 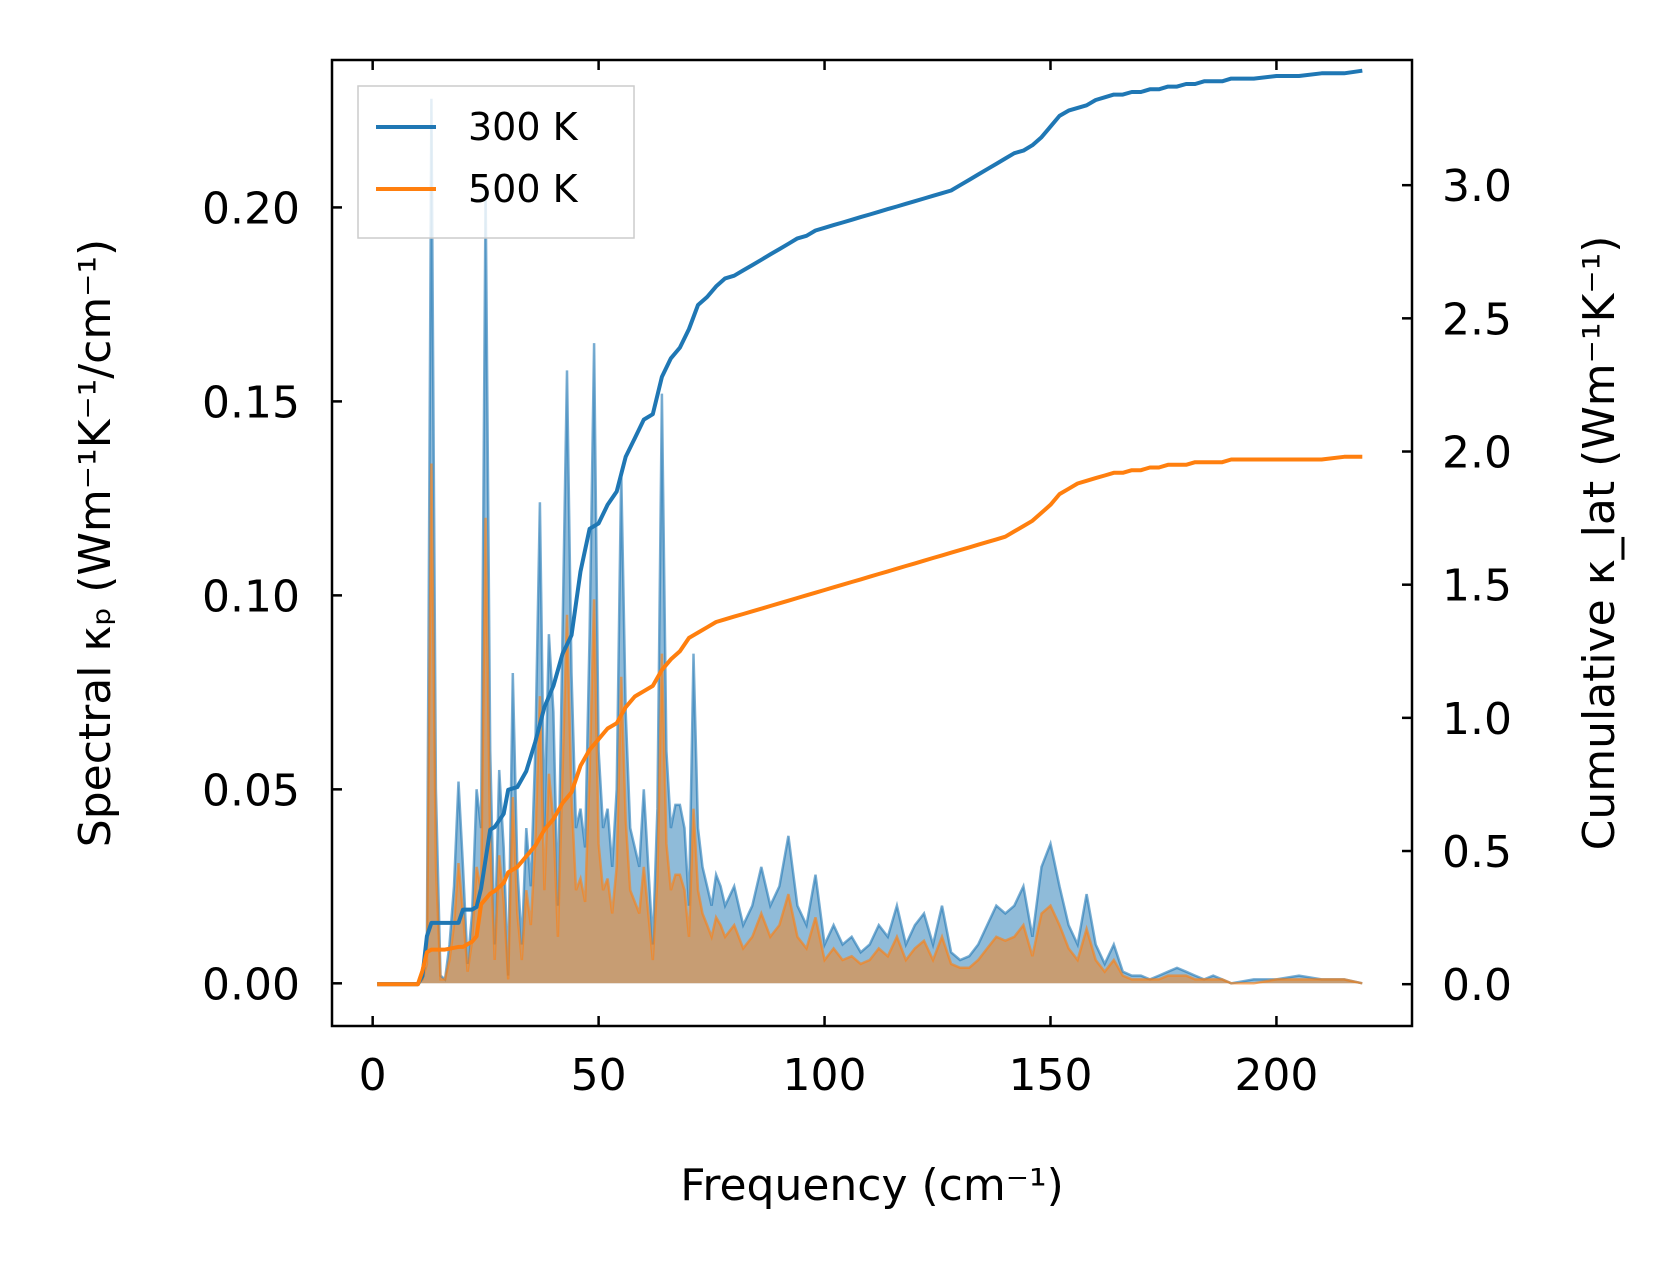 What do you see at coordinates (872, 1185) in the screenshot?
I see `x-axis-label: Frequency (cm⁻¹)` at bounding box center [872, 1185].